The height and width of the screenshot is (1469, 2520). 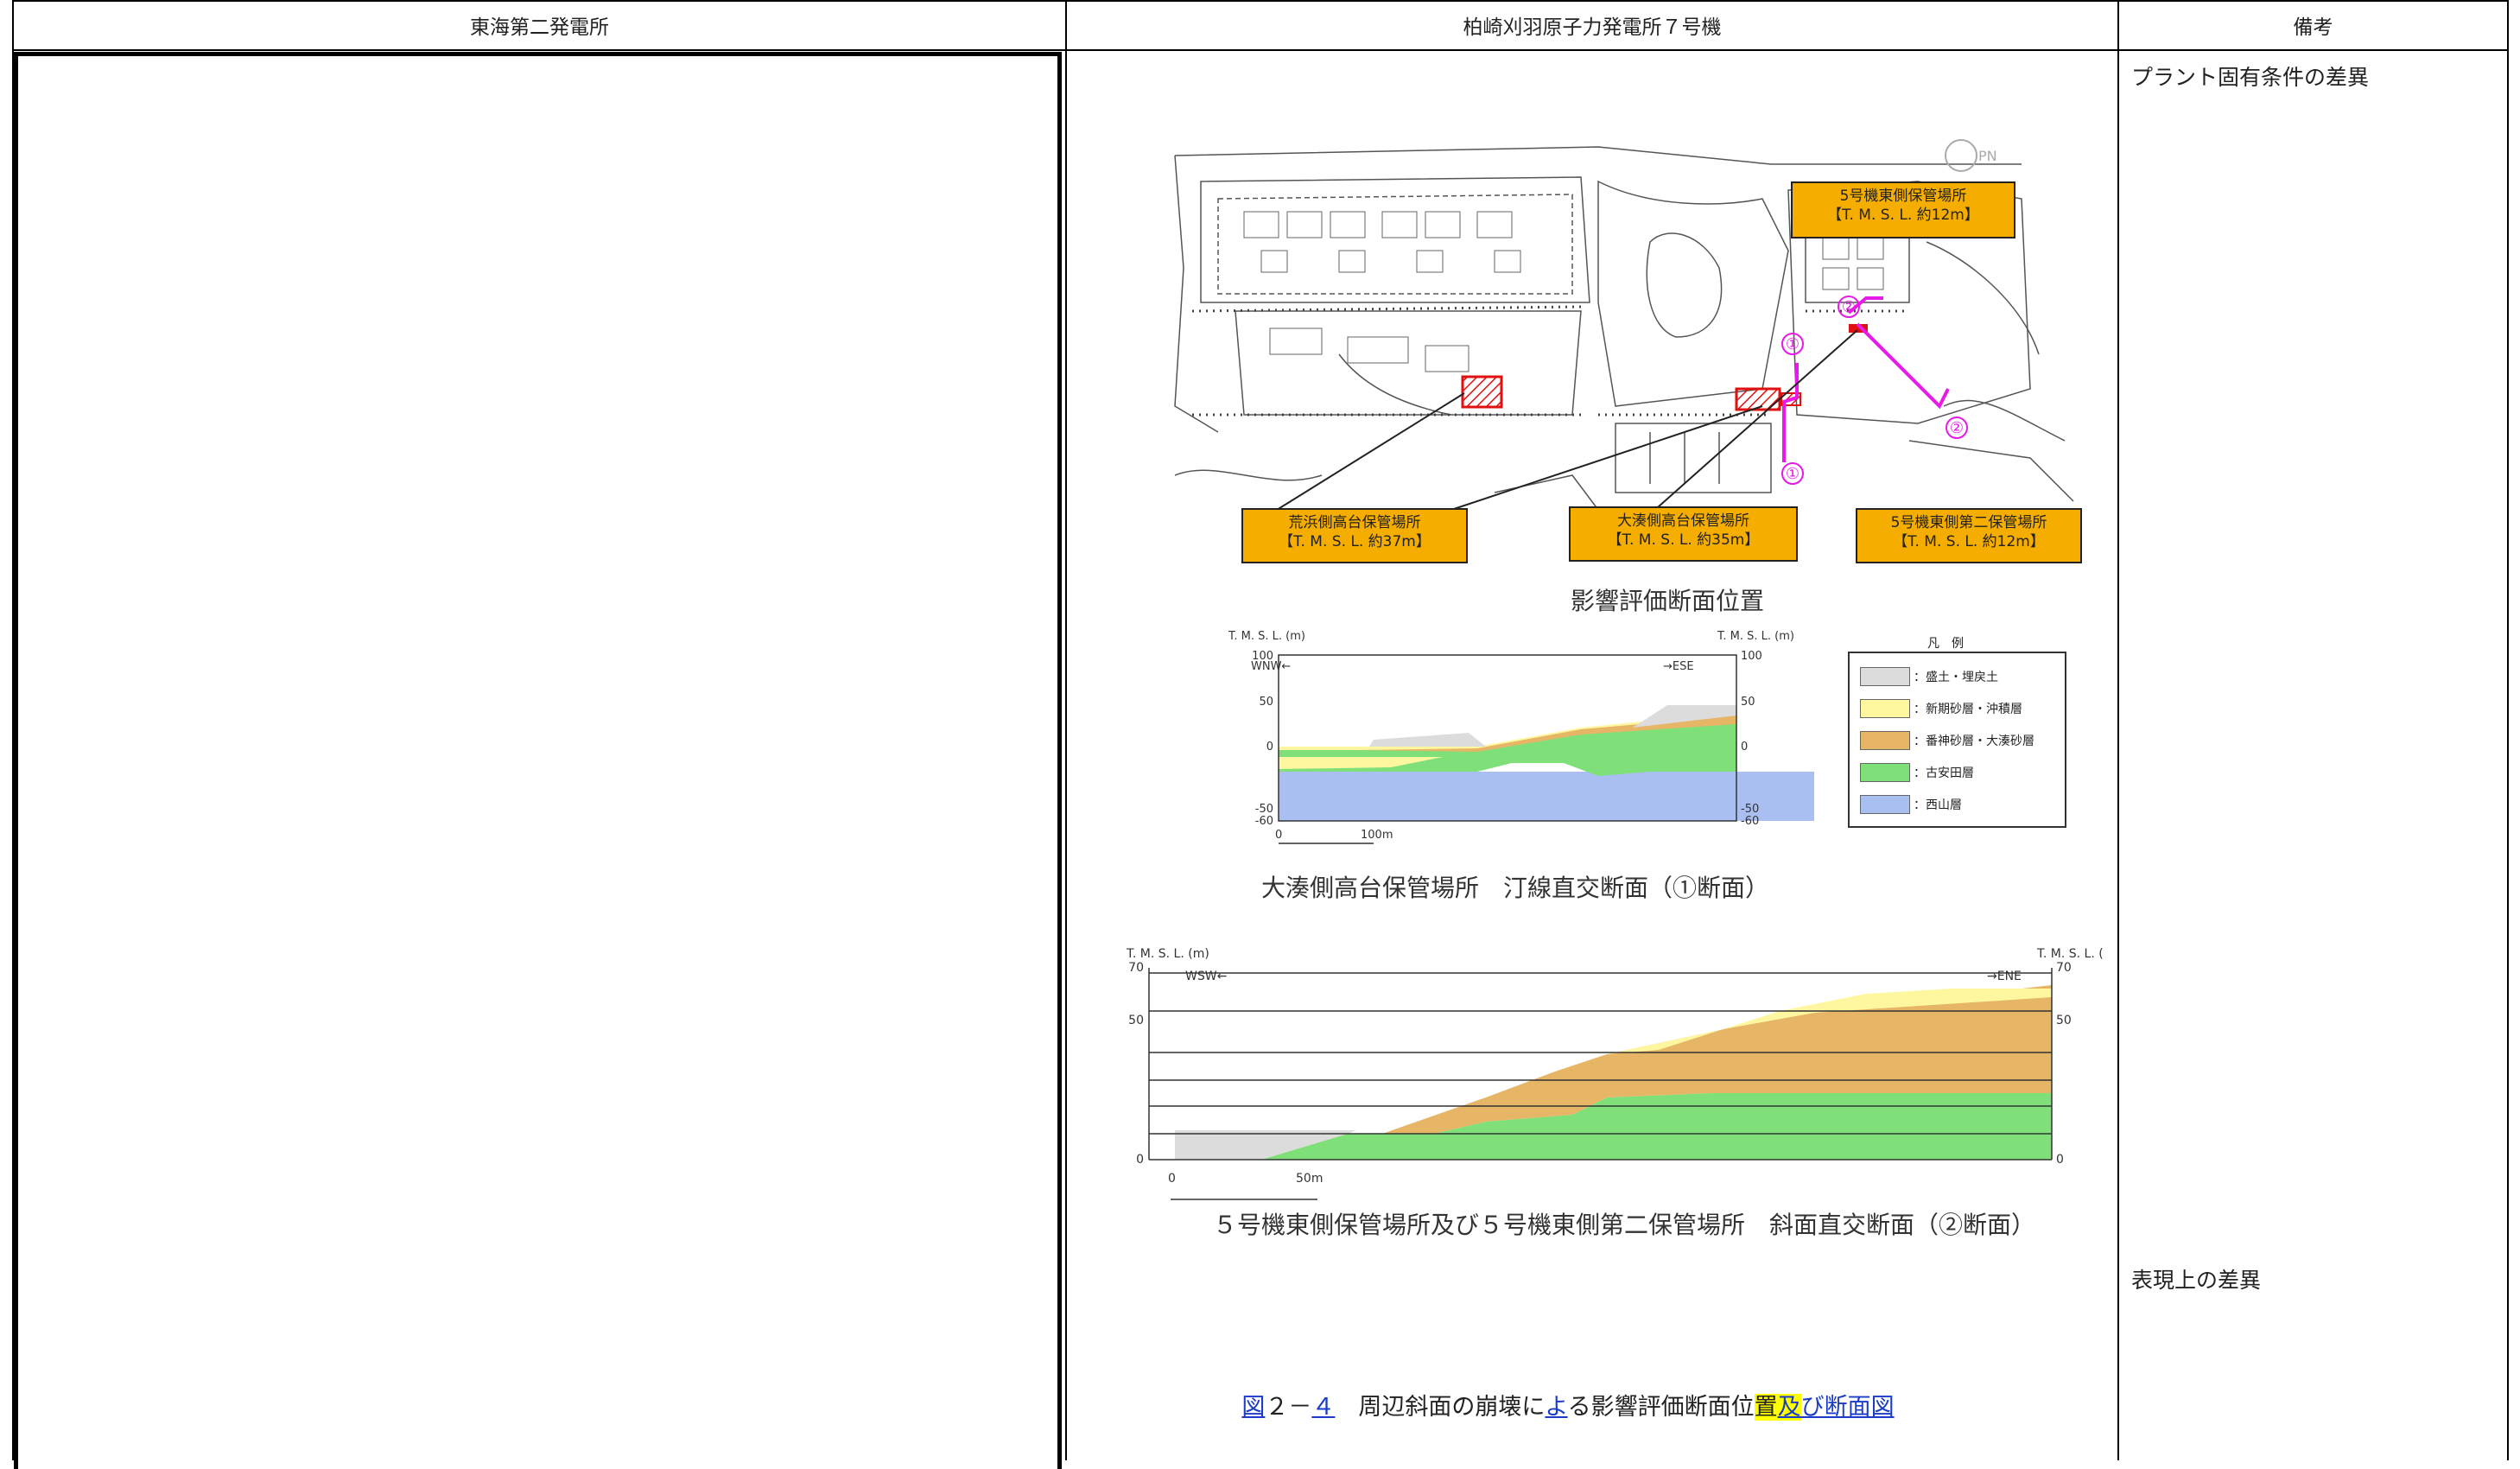 What do you see at coordinates (1885, 708) in the screenshot?
I see `legend-swatch-new-sand` at bounding box center [1885, 708].